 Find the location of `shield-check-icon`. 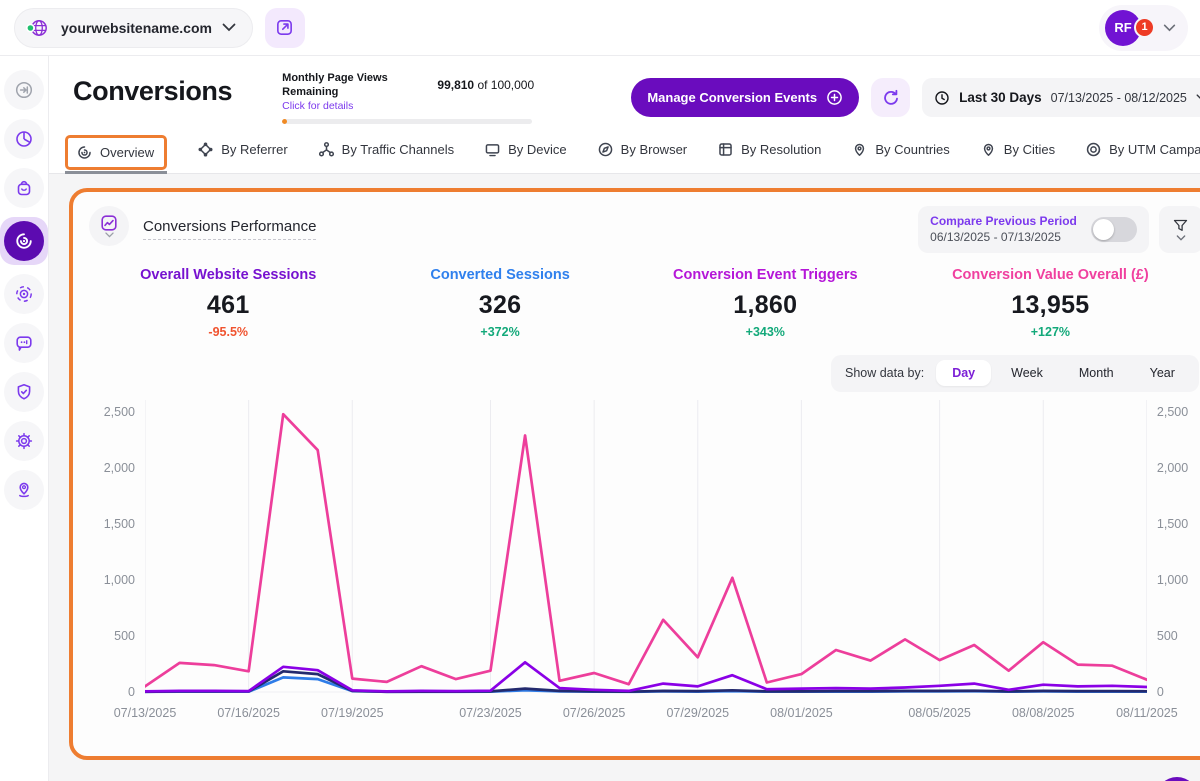

shield-check-icon is located at coordinates (24, 392).